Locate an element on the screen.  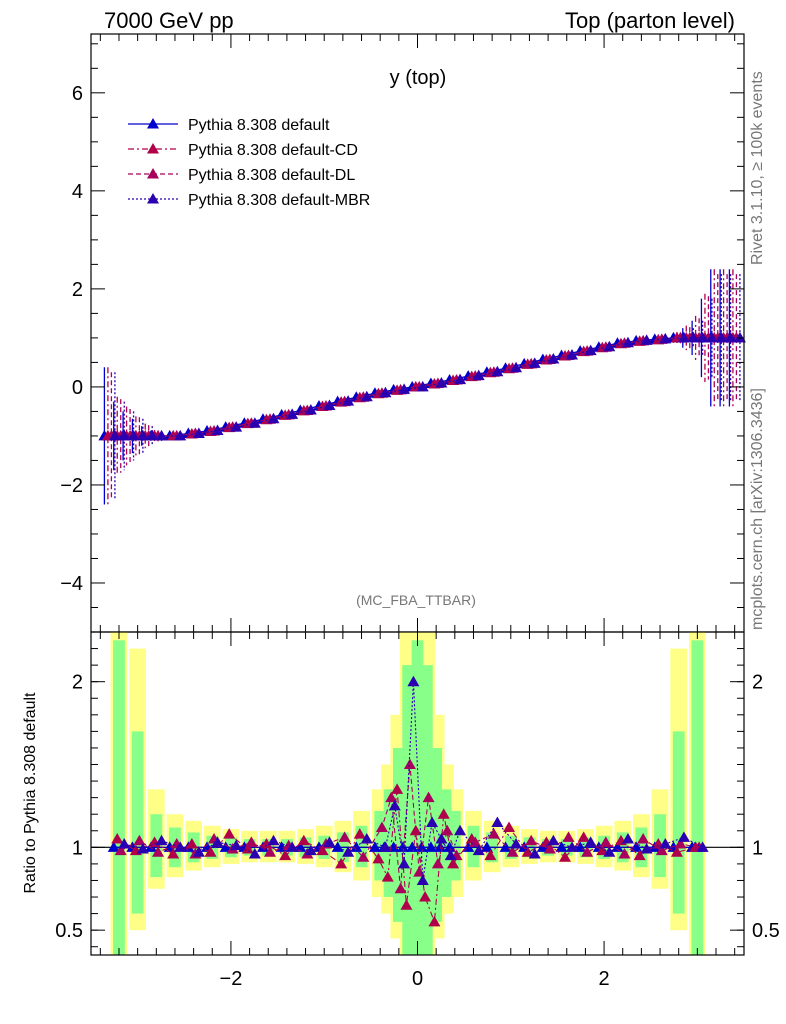
ratio-y-tick-label: 1 is located at coordinates (77, 848).